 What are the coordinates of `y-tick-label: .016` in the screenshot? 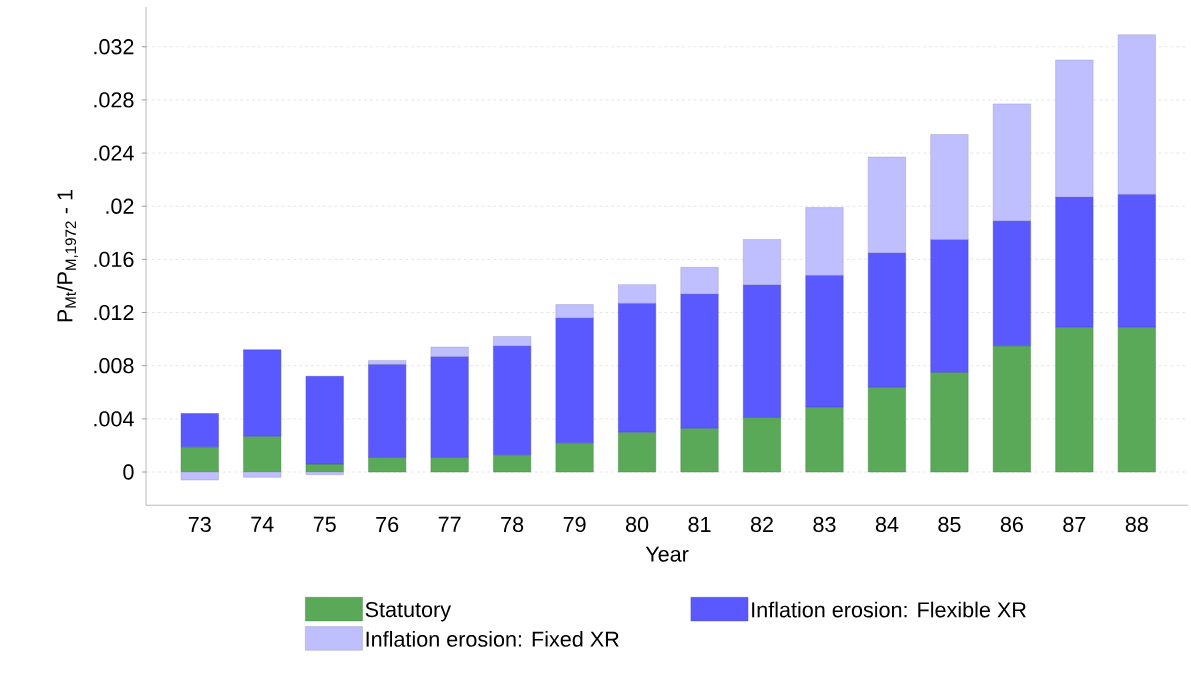 It's located at (114, 259).